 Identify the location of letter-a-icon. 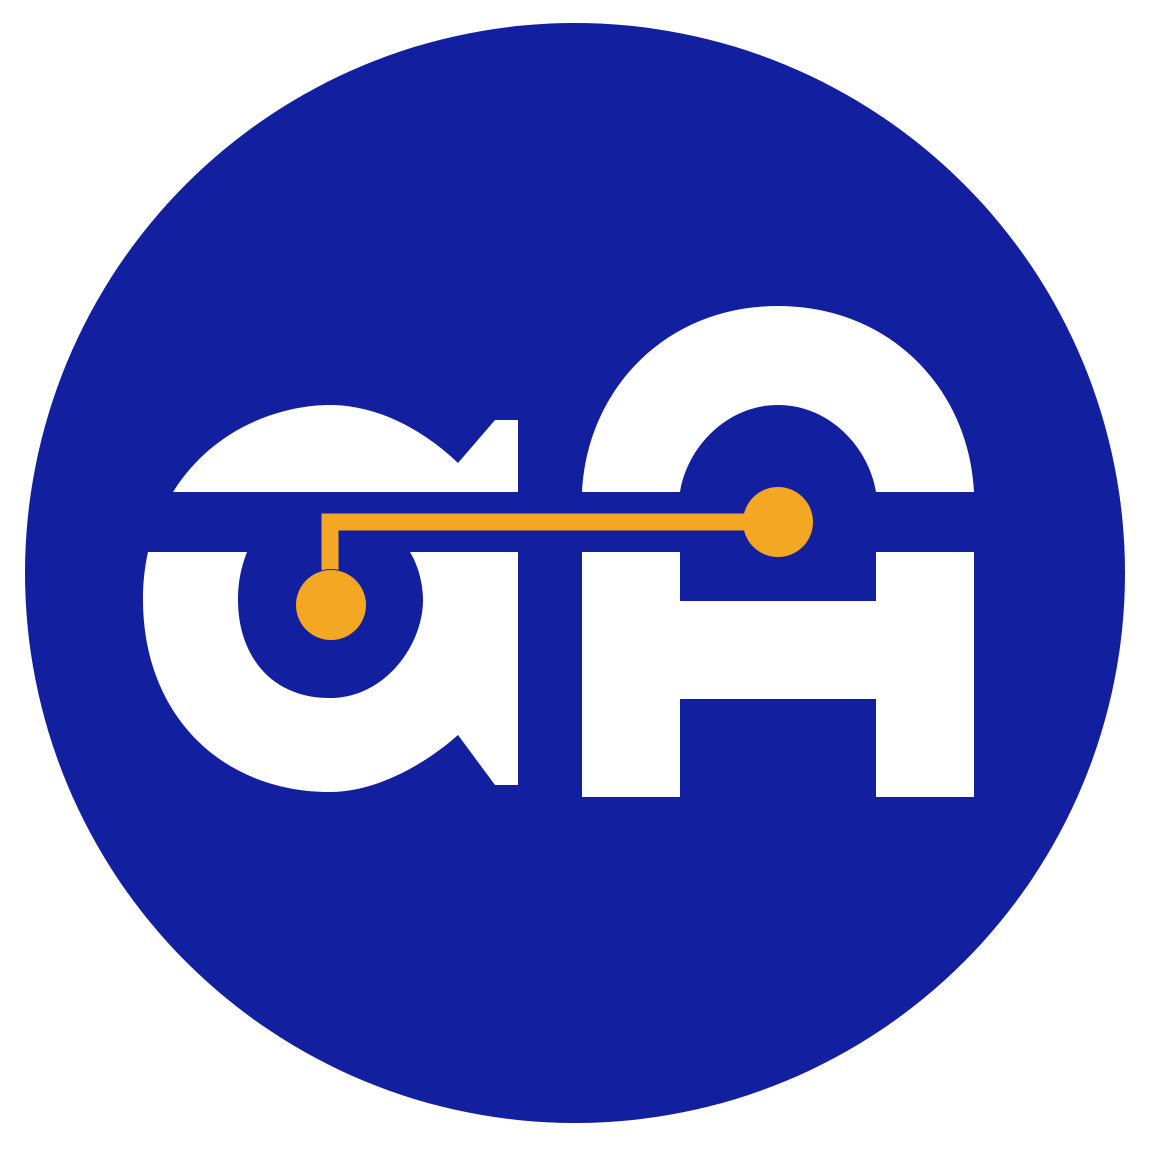
(330, 598).